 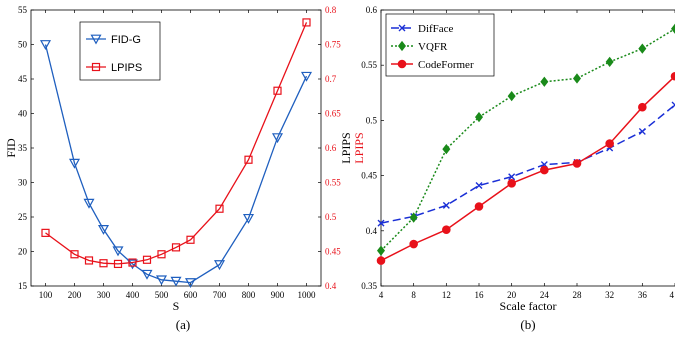 I want to click on x-tick-label-b: 16, so click(x=480, y=295).